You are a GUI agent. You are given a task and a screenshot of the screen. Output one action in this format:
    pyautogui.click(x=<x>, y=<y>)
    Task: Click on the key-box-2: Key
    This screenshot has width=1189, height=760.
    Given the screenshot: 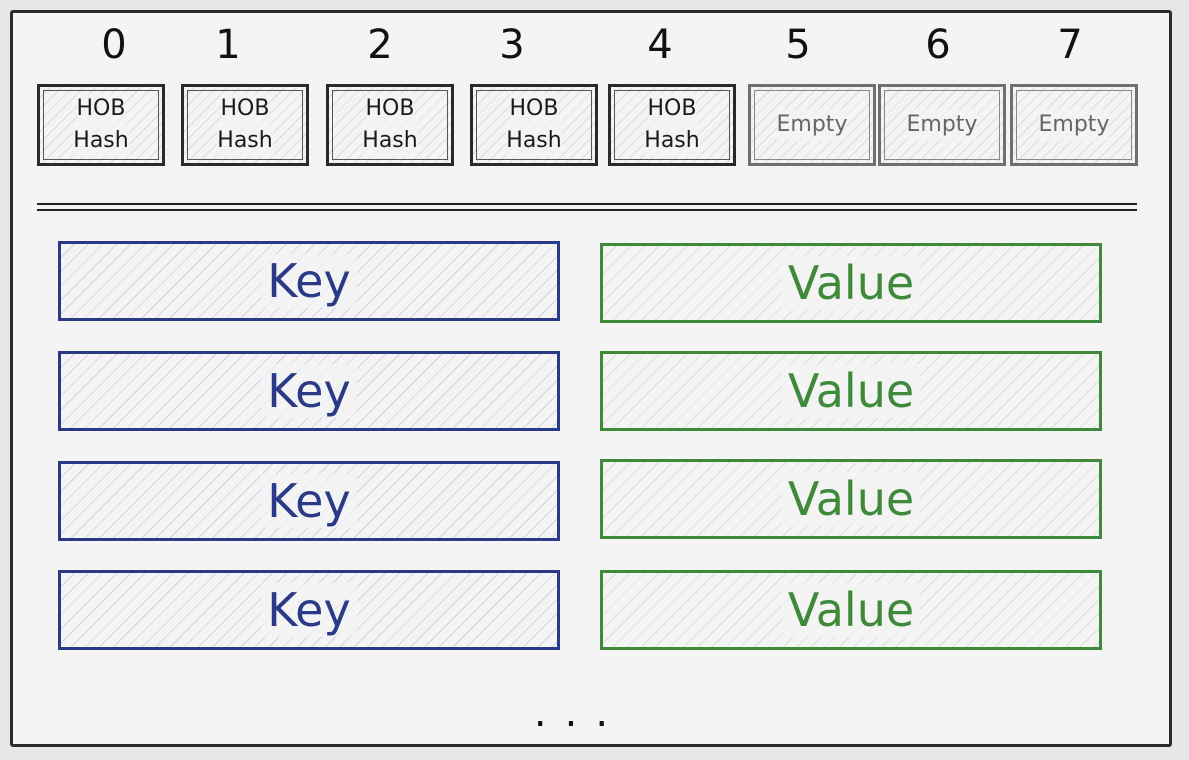 What is the action you would take?
    pyautogui.click(x=309, y=501)
    